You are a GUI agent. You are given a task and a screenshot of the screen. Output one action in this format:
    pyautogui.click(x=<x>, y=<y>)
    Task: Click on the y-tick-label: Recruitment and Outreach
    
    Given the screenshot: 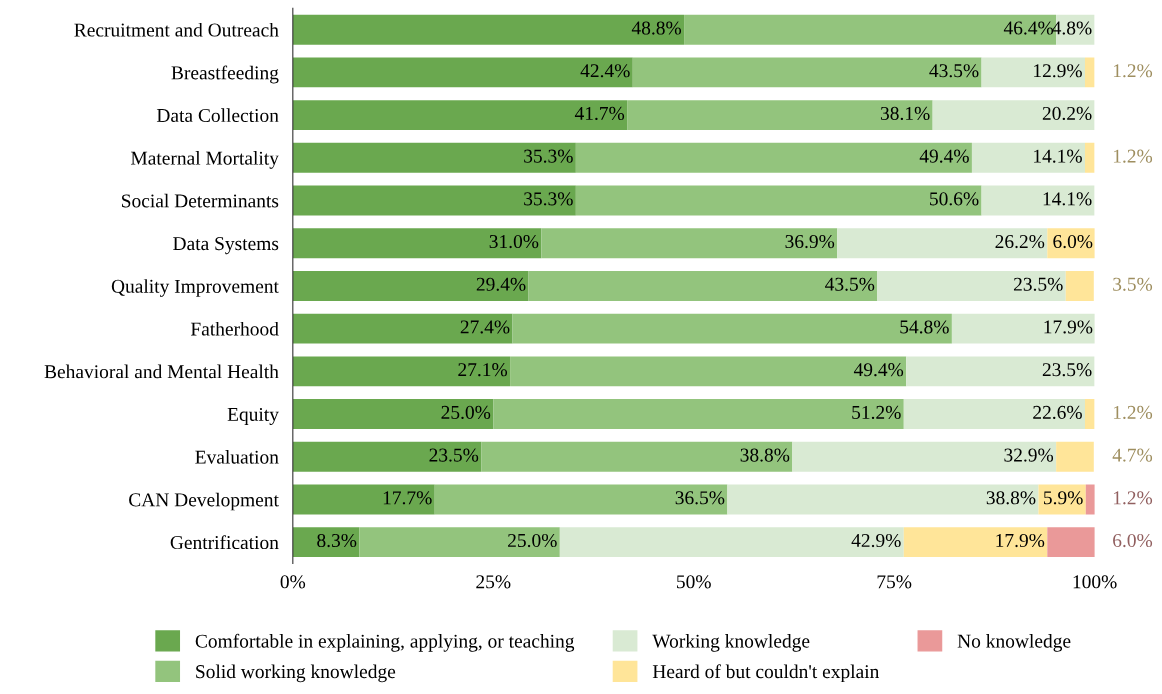 What is the action you would take?
    pyautogui.click(x=176, y=29)
    